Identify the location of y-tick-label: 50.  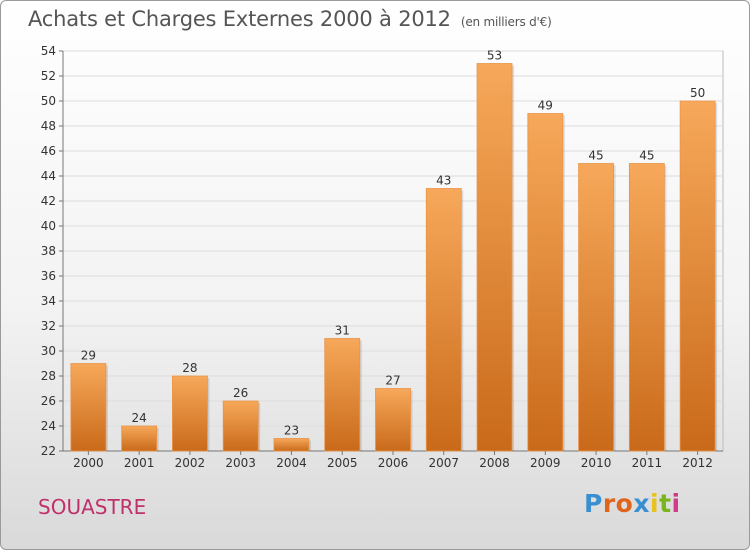
(48, 101).